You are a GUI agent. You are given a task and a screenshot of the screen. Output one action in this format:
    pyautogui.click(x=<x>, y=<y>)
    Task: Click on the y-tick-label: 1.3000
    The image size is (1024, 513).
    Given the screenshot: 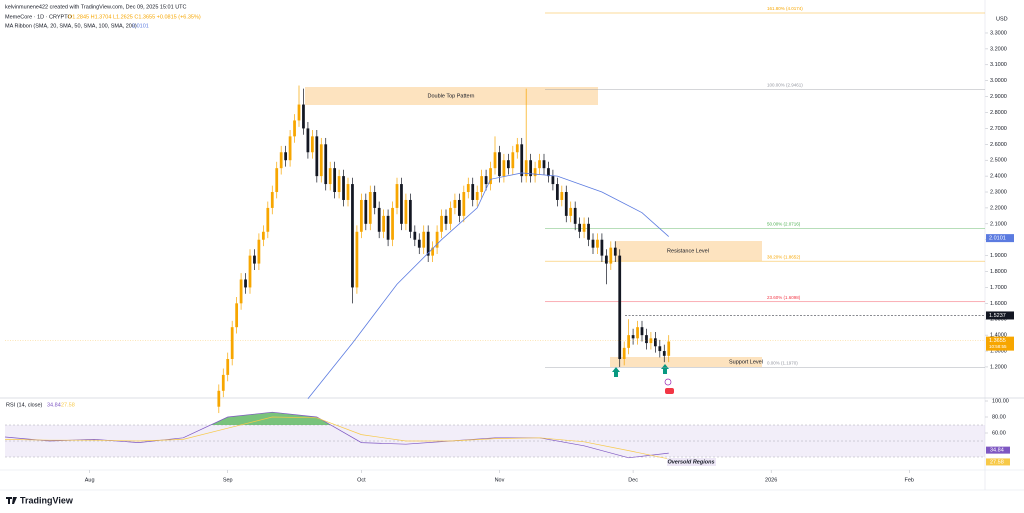 What is the action you would take?
    pyautogui.click(x=998, y=351)
    